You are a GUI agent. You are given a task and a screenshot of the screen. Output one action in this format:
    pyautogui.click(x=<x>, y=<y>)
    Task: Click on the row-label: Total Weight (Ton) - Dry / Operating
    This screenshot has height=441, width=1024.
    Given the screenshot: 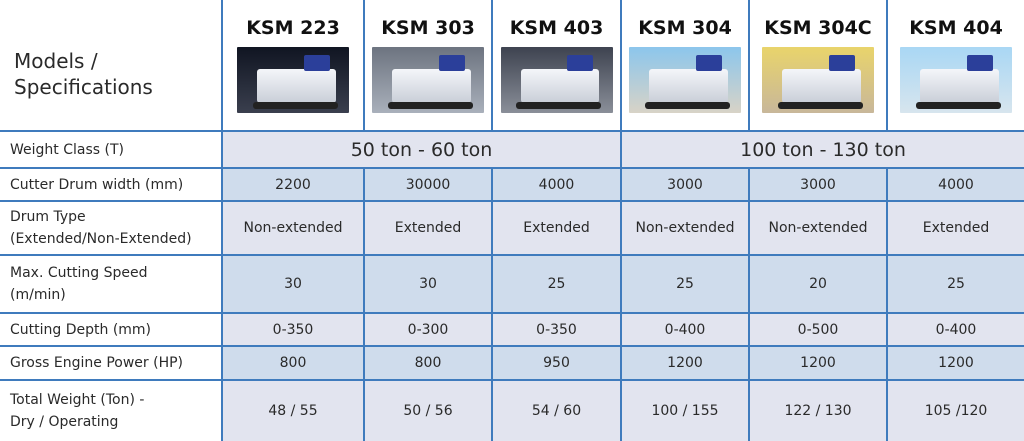 What is the action you would take?
    pyautogui.click(x=111, y=410)
    